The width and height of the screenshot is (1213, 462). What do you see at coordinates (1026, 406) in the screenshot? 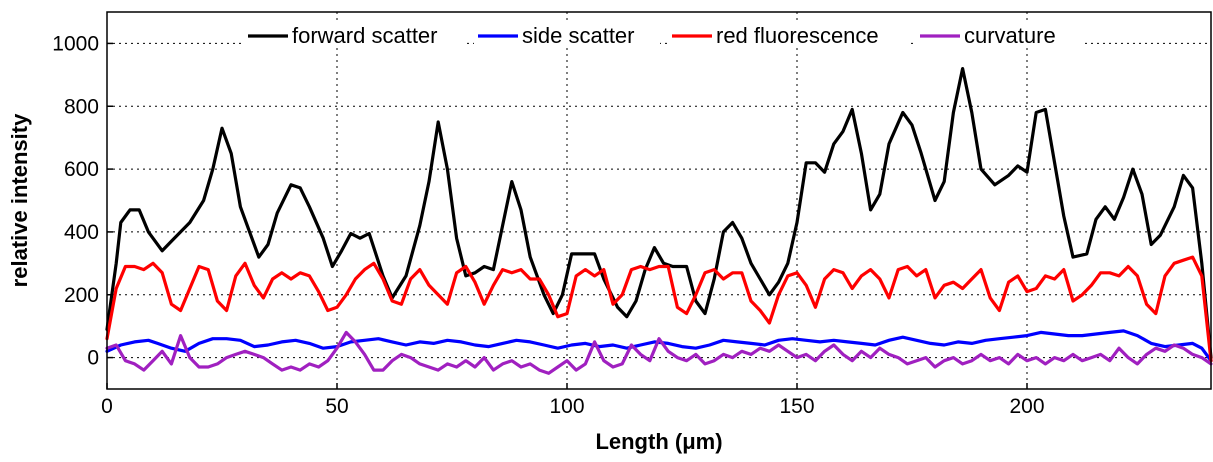
I see `x-tick-label: 200` at bounding box center [1026, 406].